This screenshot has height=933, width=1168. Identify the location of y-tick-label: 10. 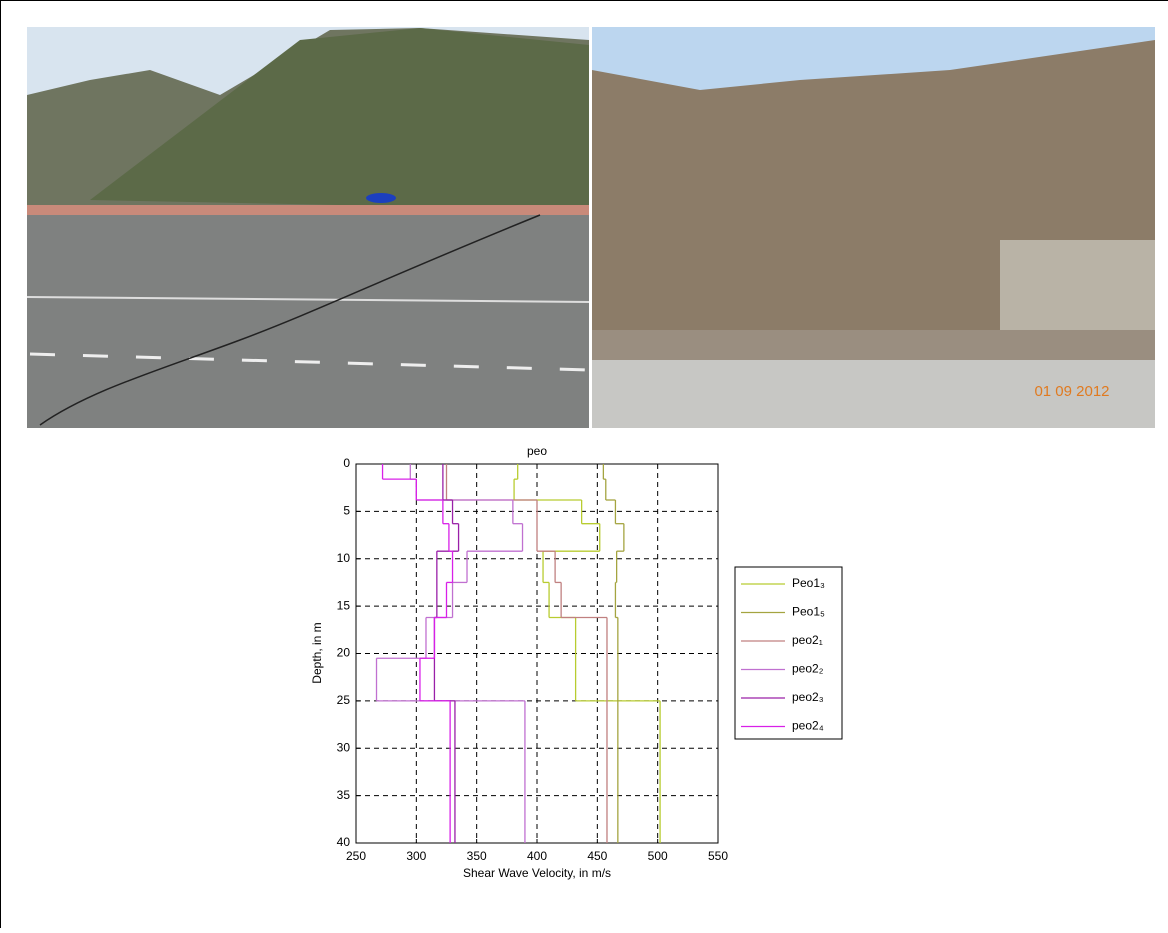
(344, 558).